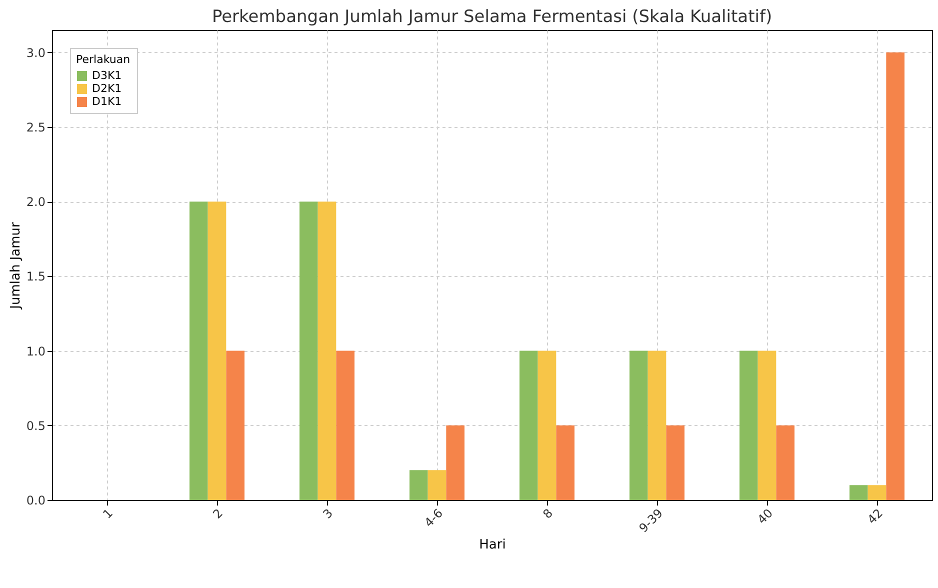 This screenshot has width=938, height=588. Describe the element at coordinates (875, 516) in the screenshot. I see `x-tick-label: 42` at that location.